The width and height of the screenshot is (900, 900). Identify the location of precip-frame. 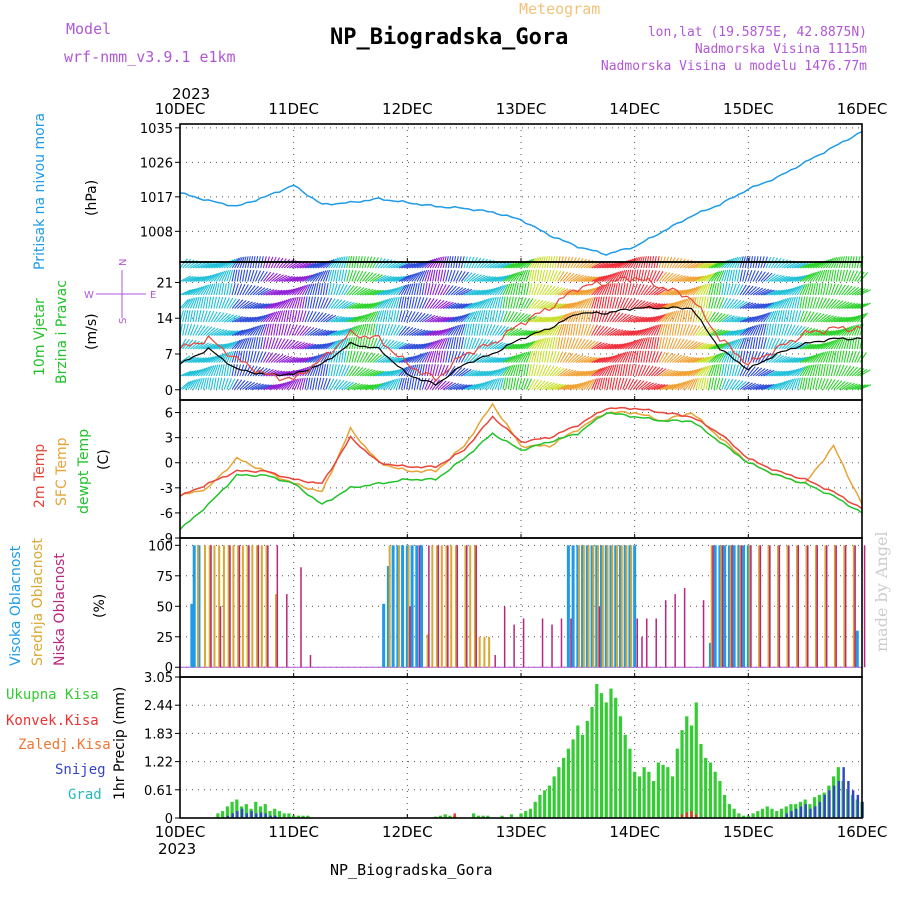
(521, 747).